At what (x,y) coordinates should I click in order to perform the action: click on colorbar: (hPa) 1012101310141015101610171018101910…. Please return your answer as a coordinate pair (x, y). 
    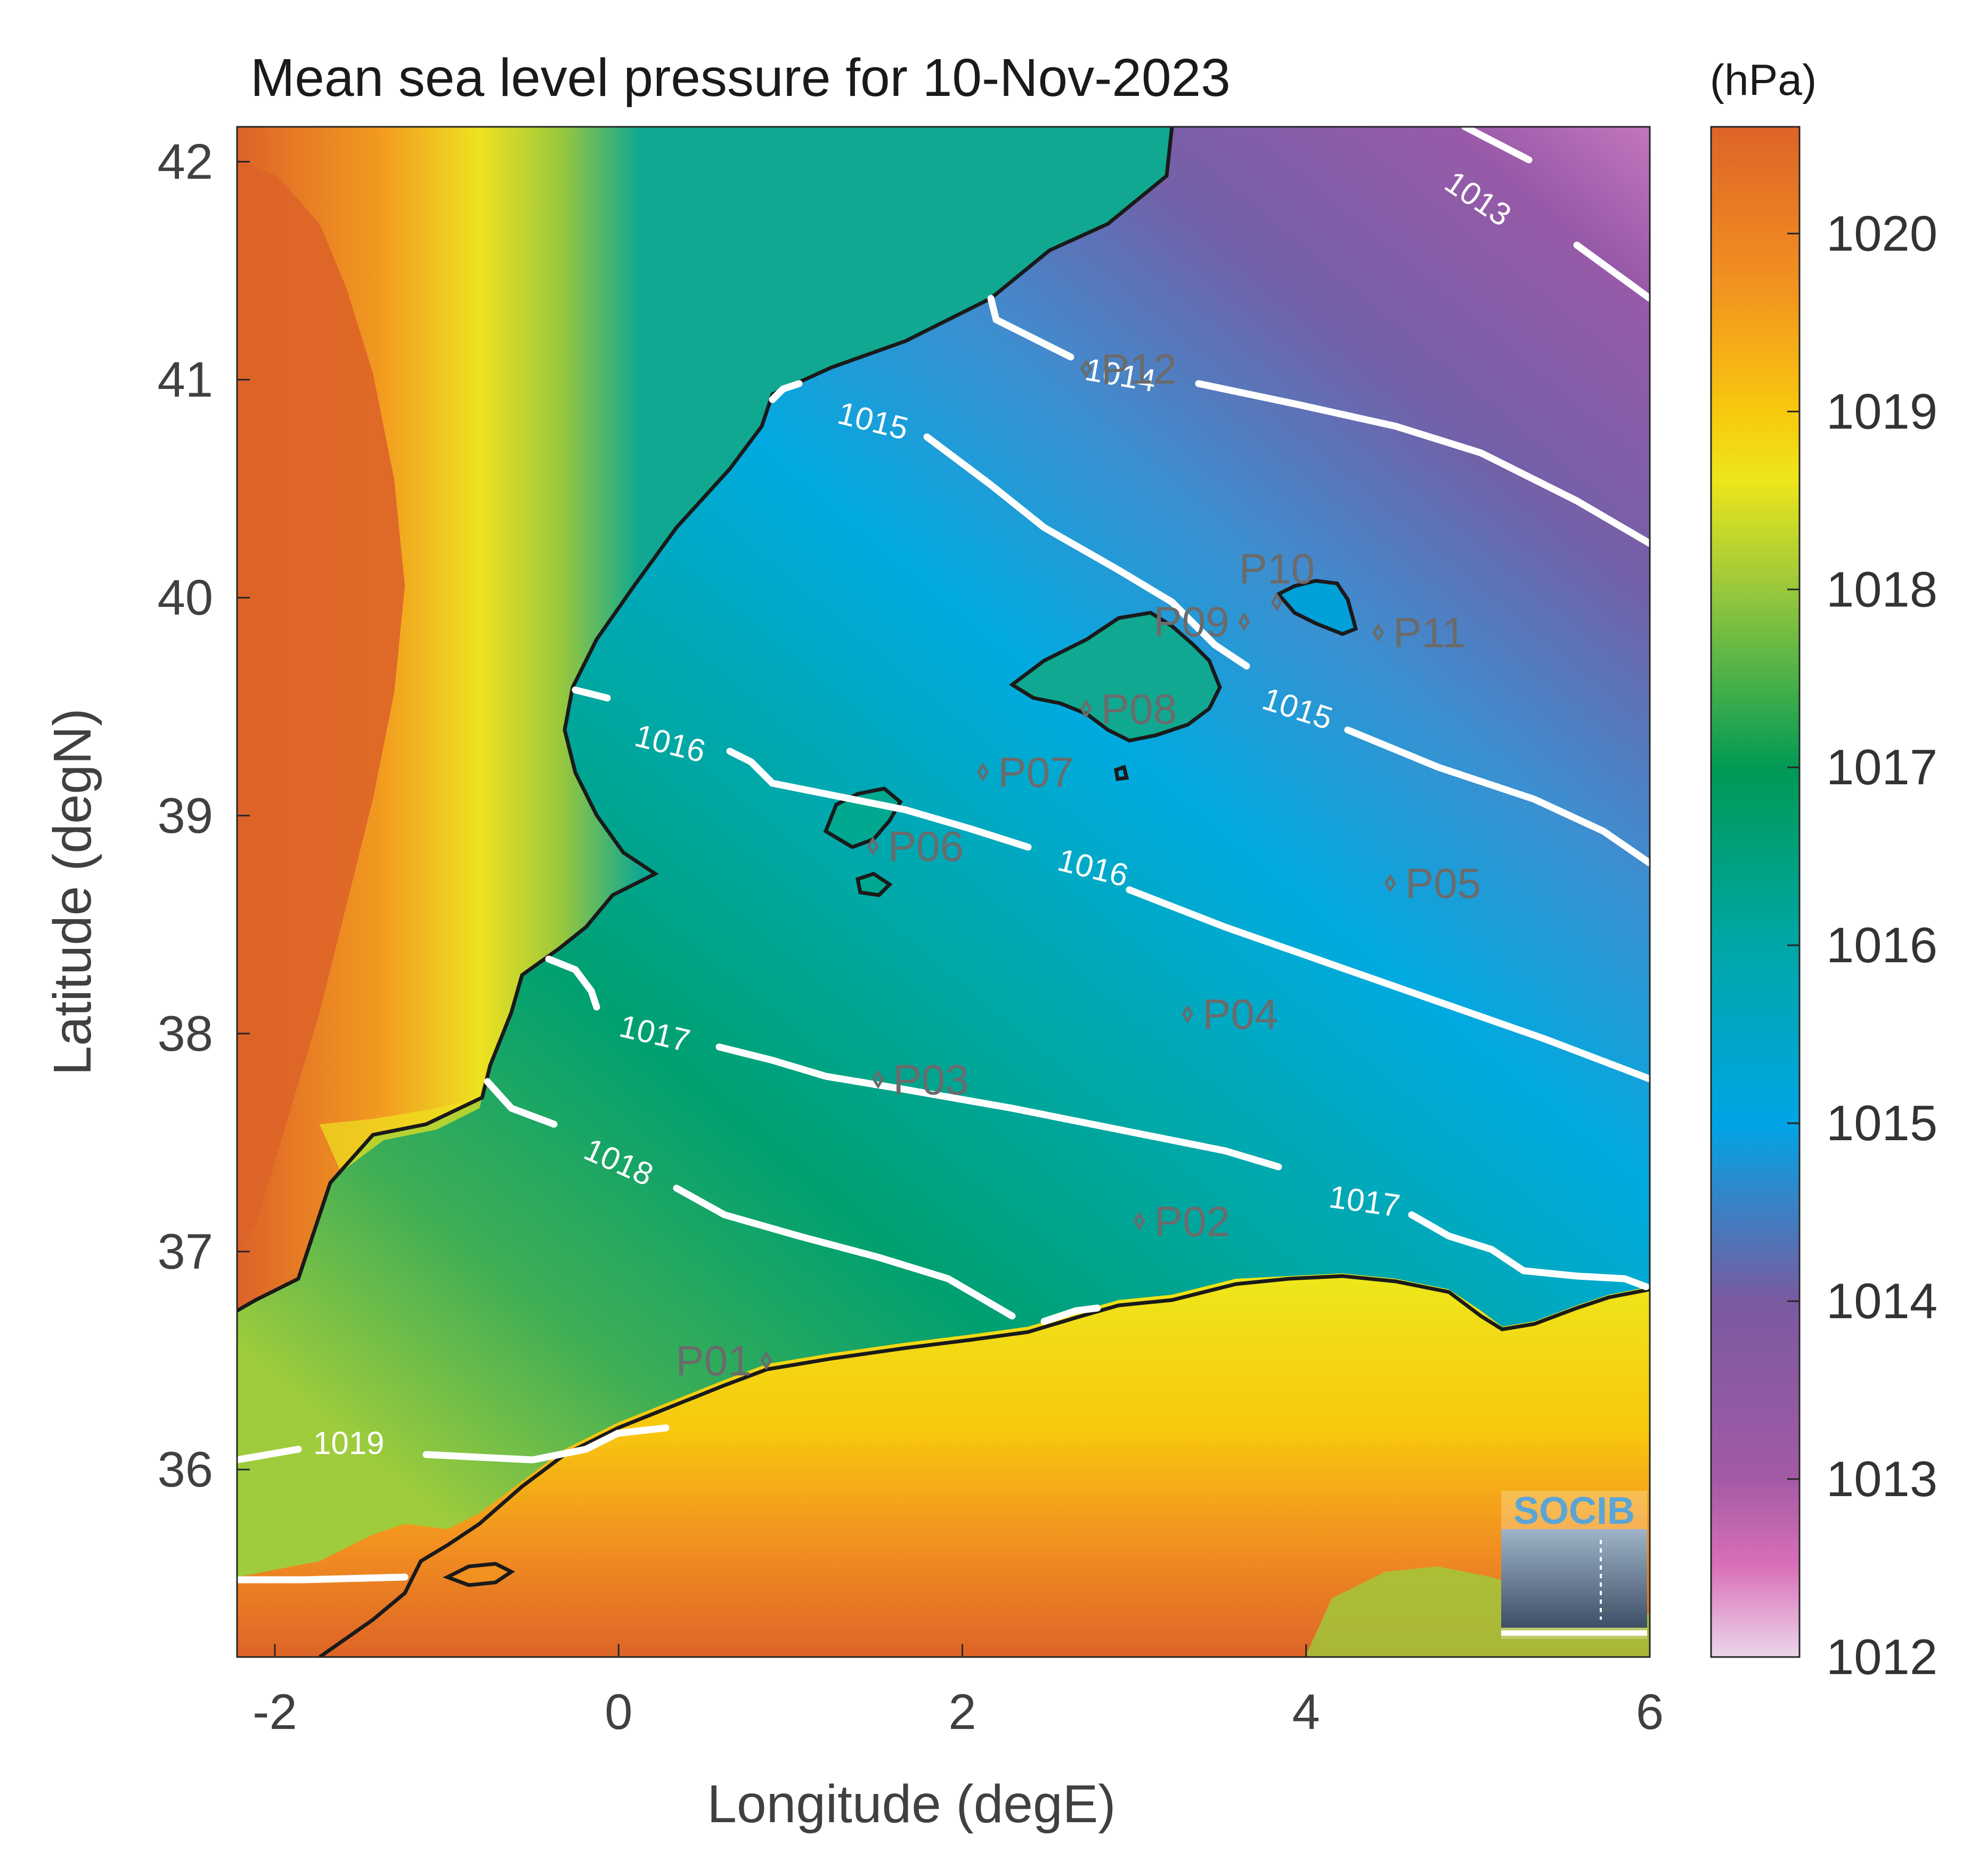
    Looking at the image, I should click on (1824, 871).